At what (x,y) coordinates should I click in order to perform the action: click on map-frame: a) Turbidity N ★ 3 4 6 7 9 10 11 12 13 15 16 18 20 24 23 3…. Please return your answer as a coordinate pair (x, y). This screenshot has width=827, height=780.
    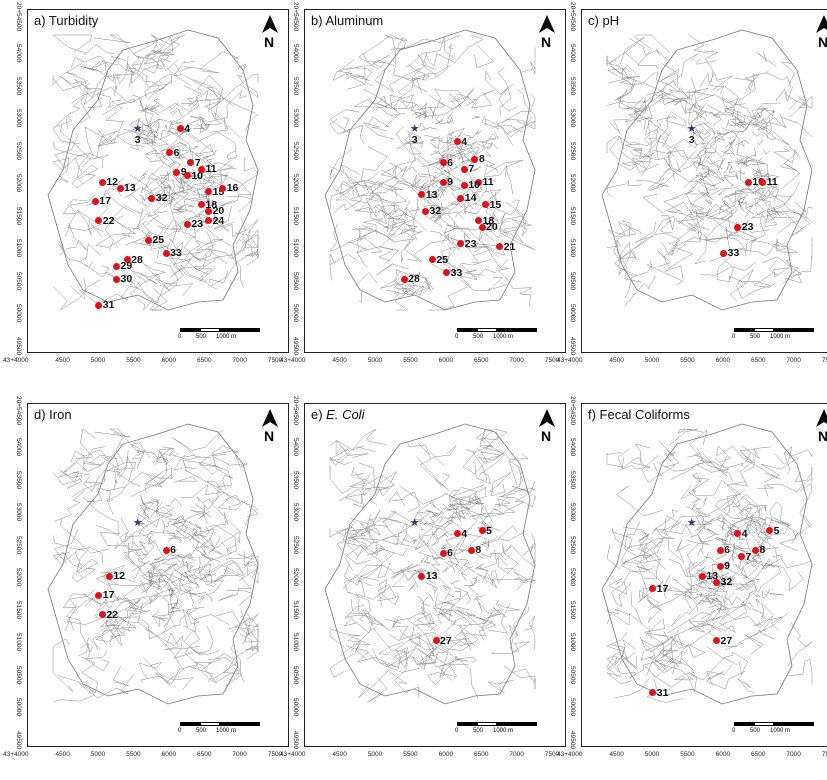
    Looking at the image, I should click on (158, 181).